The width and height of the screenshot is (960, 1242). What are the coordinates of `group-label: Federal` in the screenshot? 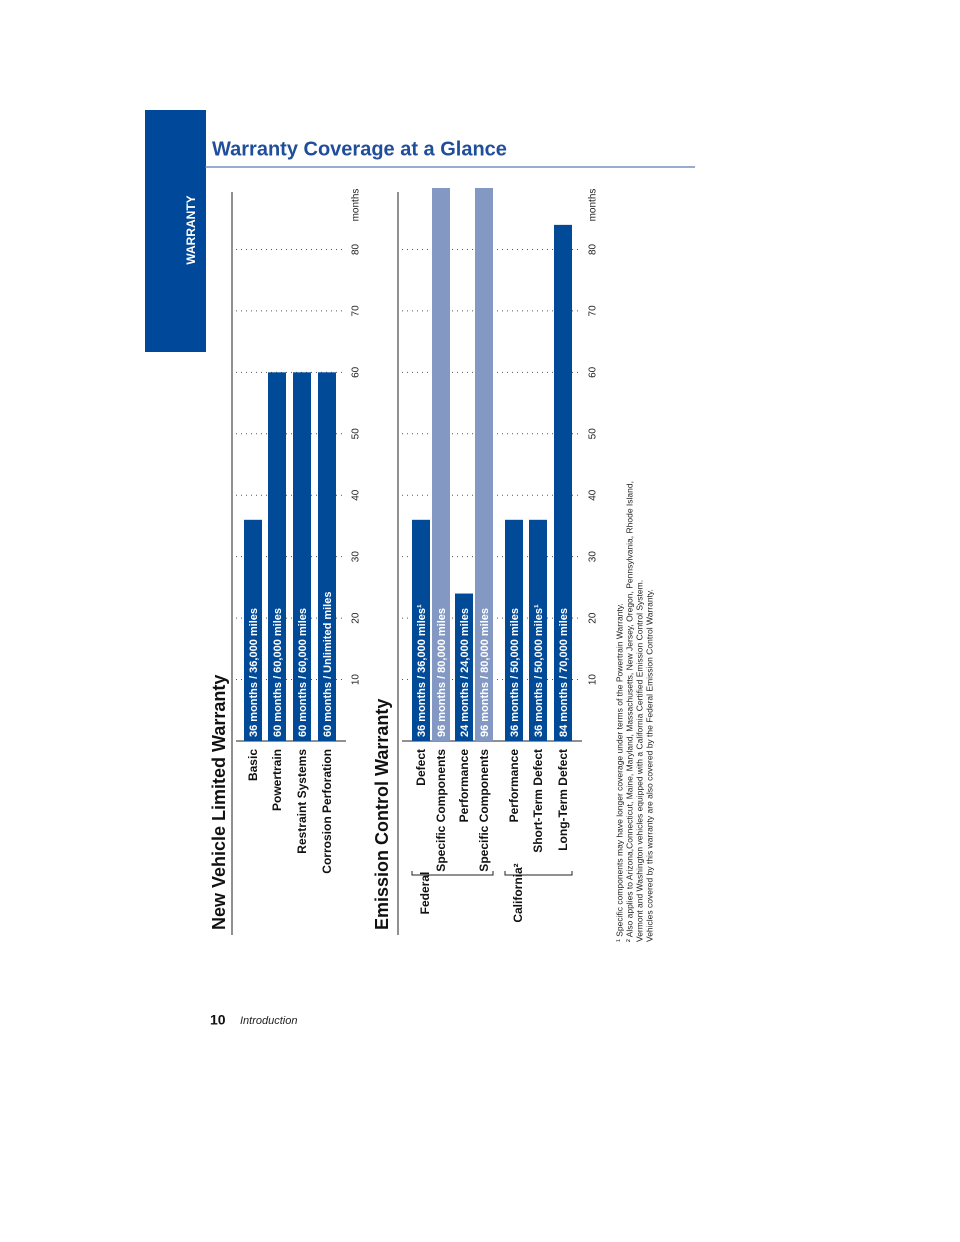 It's located at (425, 893).